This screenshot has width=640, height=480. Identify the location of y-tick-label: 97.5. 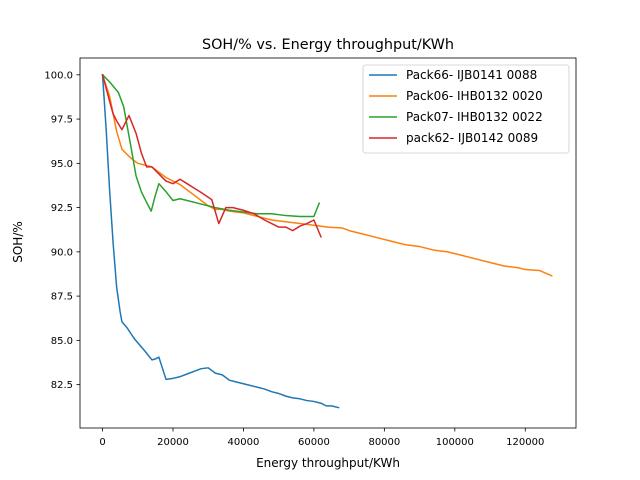
(62, 120).